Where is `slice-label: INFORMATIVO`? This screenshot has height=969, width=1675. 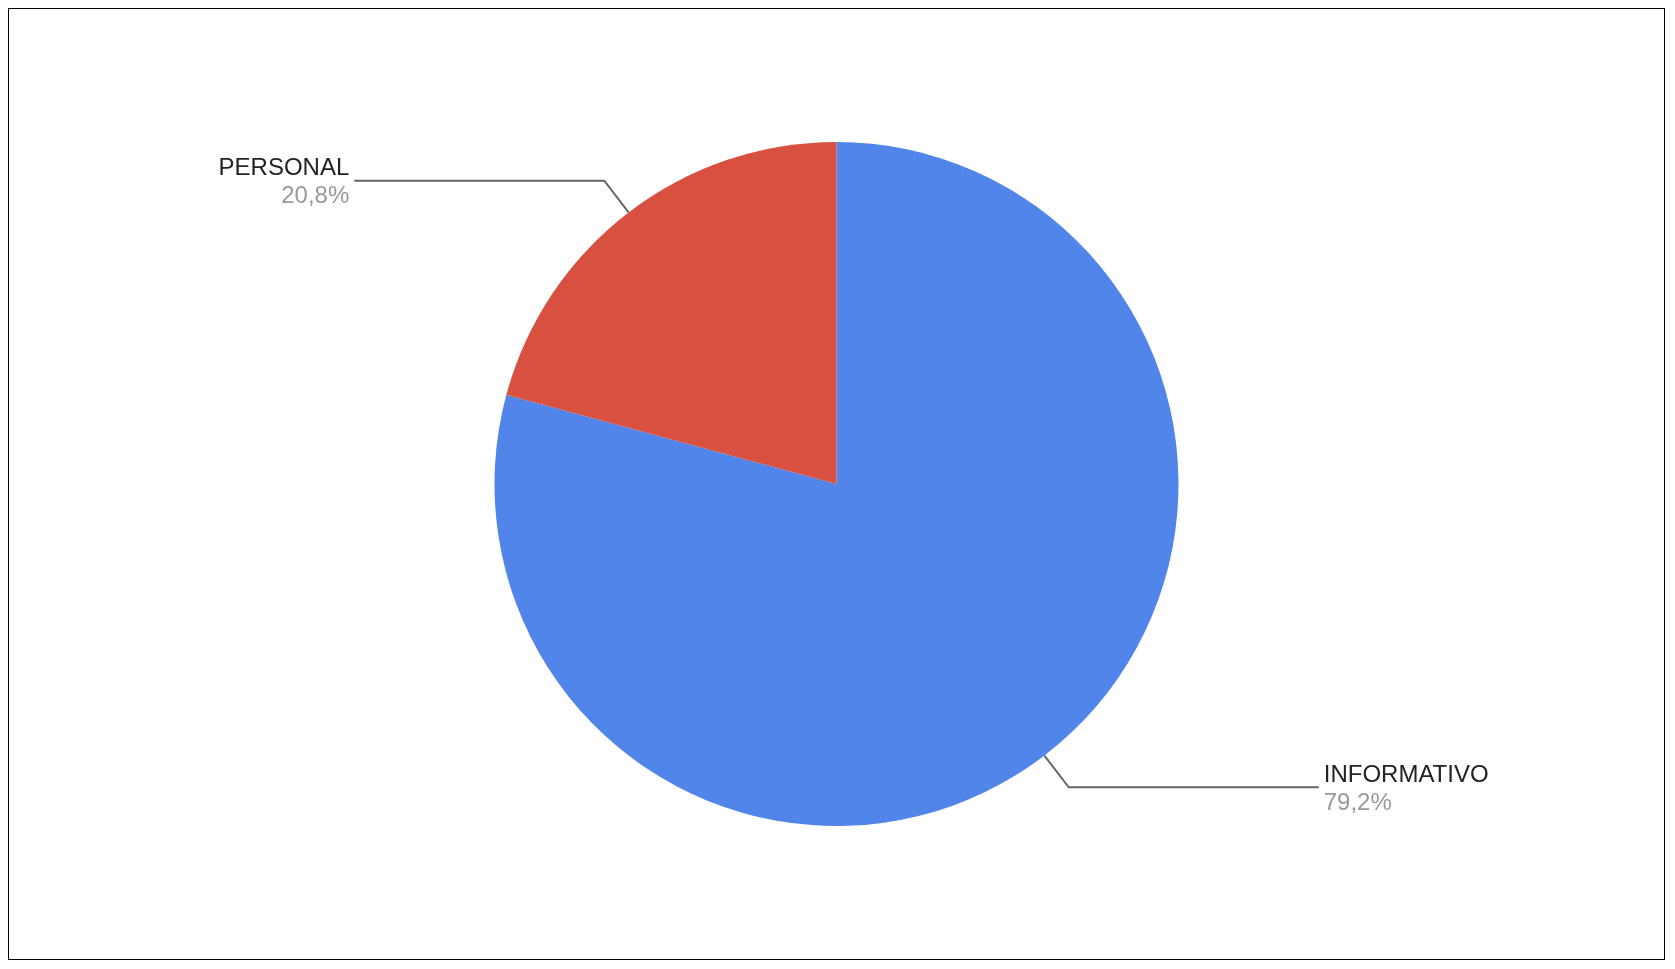 slice-label: INFORMATIVO is located at coordinates (1406, 773).